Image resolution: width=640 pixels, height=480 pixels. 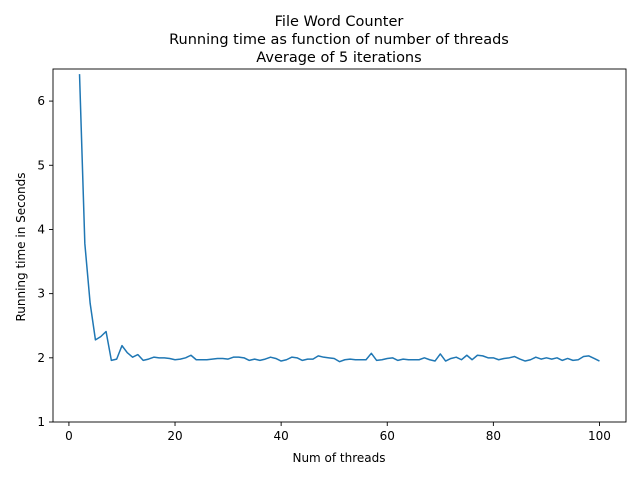 I want to click on x-tick-label: 80, so click(x=493, y=436).